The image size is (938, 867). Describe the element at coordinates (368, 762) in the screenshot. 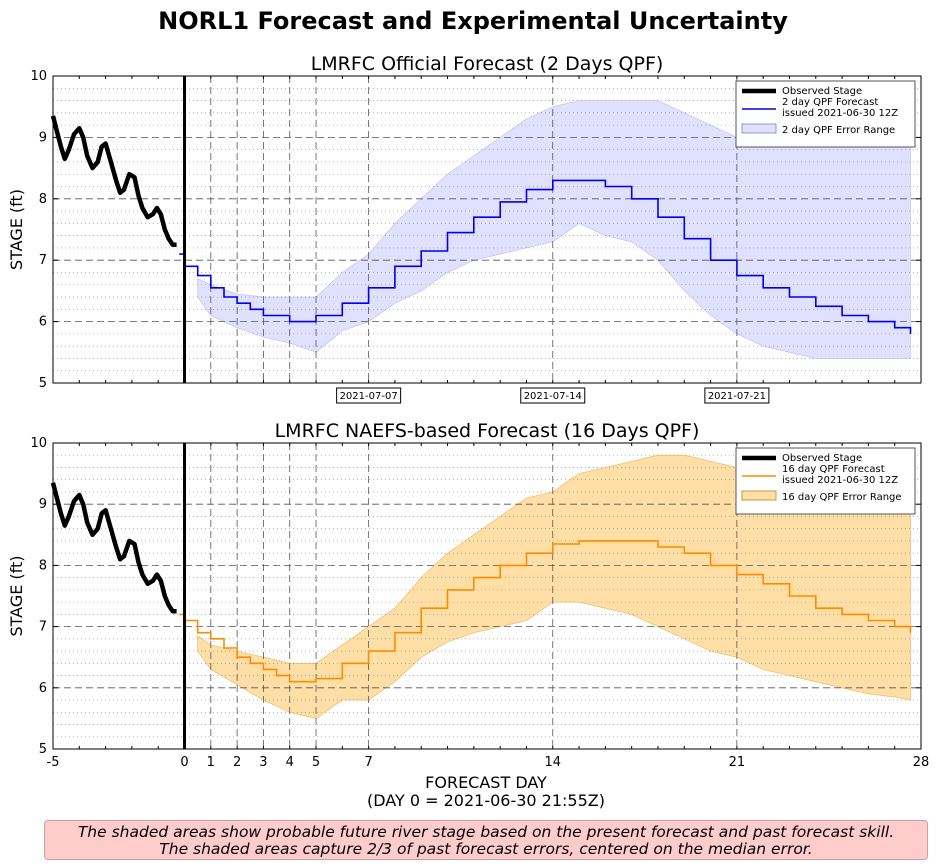

I see `x-tick-label: 7` at that location.